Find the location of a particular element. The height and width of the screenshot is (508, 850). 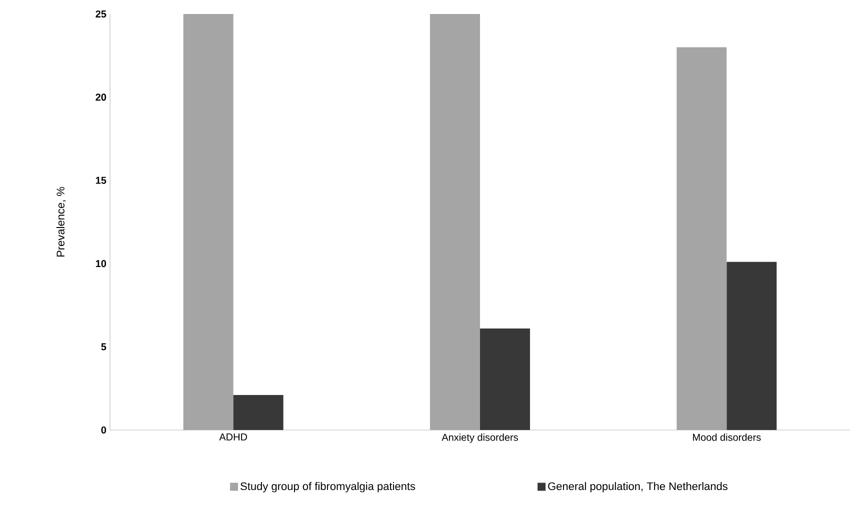

y-axis-title: Prevalence, % is located at coordinates (61, 221).